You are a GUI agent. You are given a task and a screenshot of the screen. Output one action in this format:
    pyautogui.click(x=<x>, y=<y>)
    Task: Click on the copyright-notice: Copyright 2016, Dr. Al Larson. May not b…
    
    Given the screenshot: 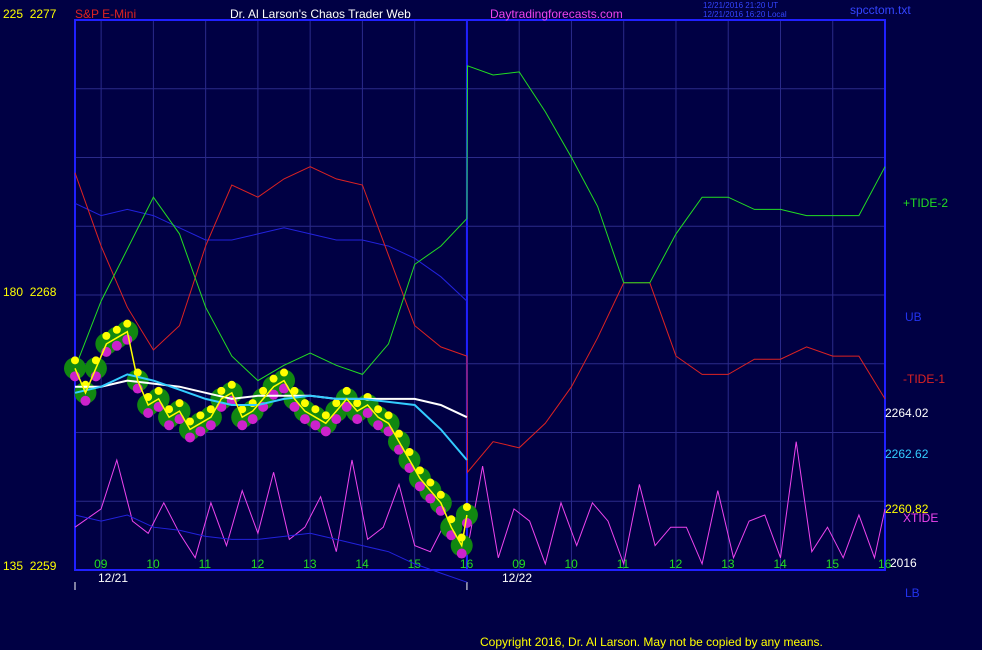 What is the action you would take?
    pyautogui.click(x=651, y=642)
    